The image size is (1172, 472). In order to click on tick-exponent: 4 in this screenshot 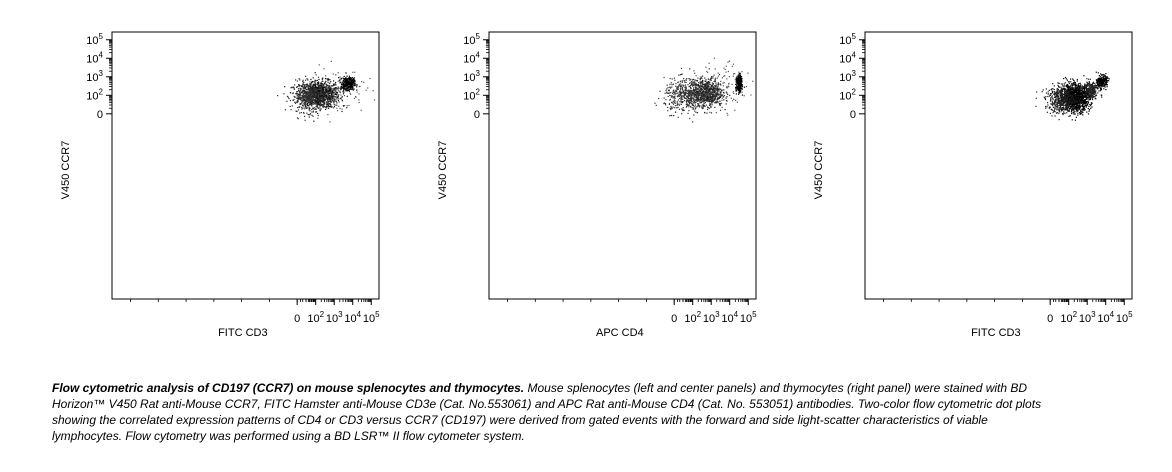, I will do `click(101, 54)`.